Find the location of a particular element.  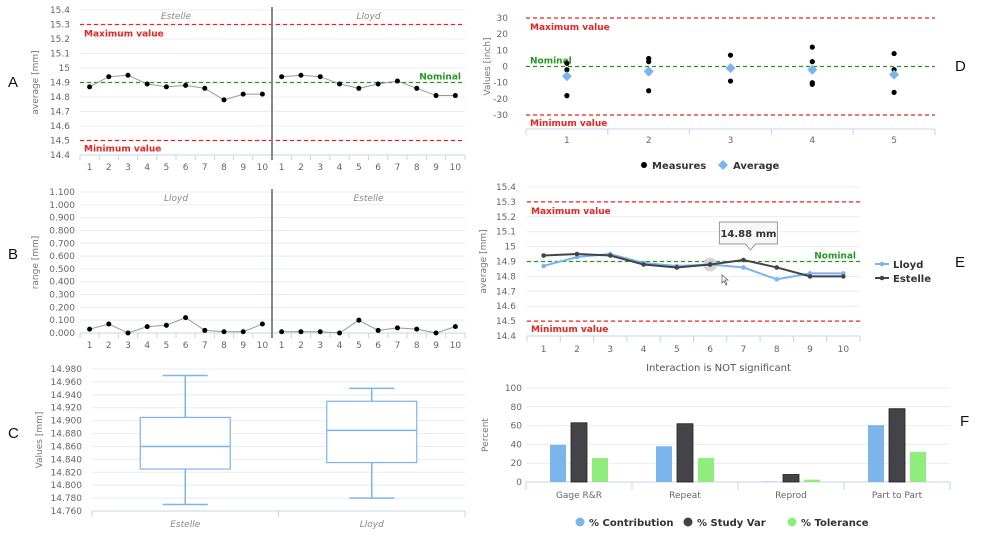

data-point-lloyd is located at coordinates (543, 266).